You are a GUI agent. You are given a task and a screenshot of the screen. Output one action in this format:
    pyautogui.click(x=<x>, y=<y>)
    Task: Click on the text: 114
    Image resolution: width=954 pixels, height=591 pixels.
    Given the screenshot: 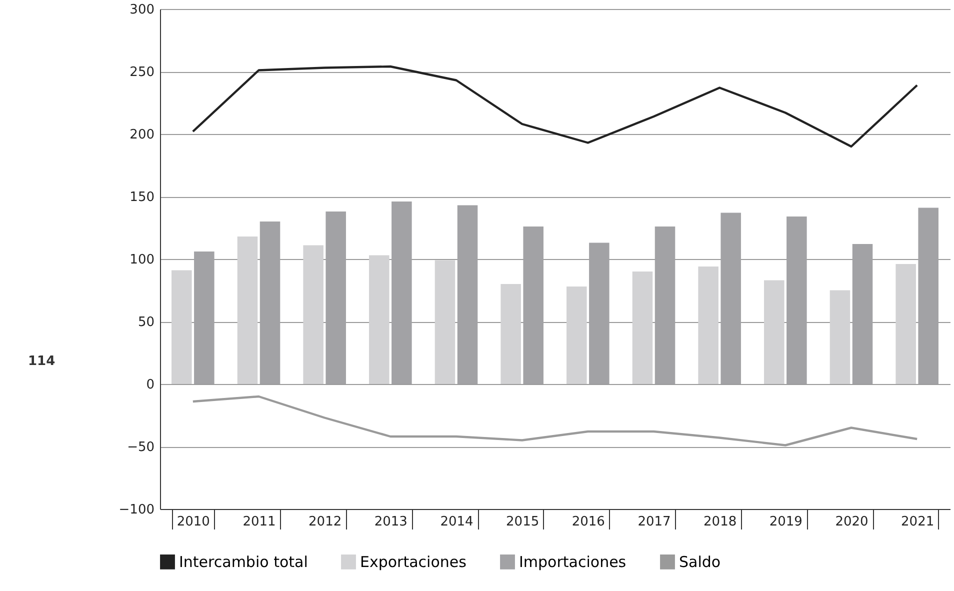 What is the action you would take?
    pyautogui.click(x=42, y=361)
    